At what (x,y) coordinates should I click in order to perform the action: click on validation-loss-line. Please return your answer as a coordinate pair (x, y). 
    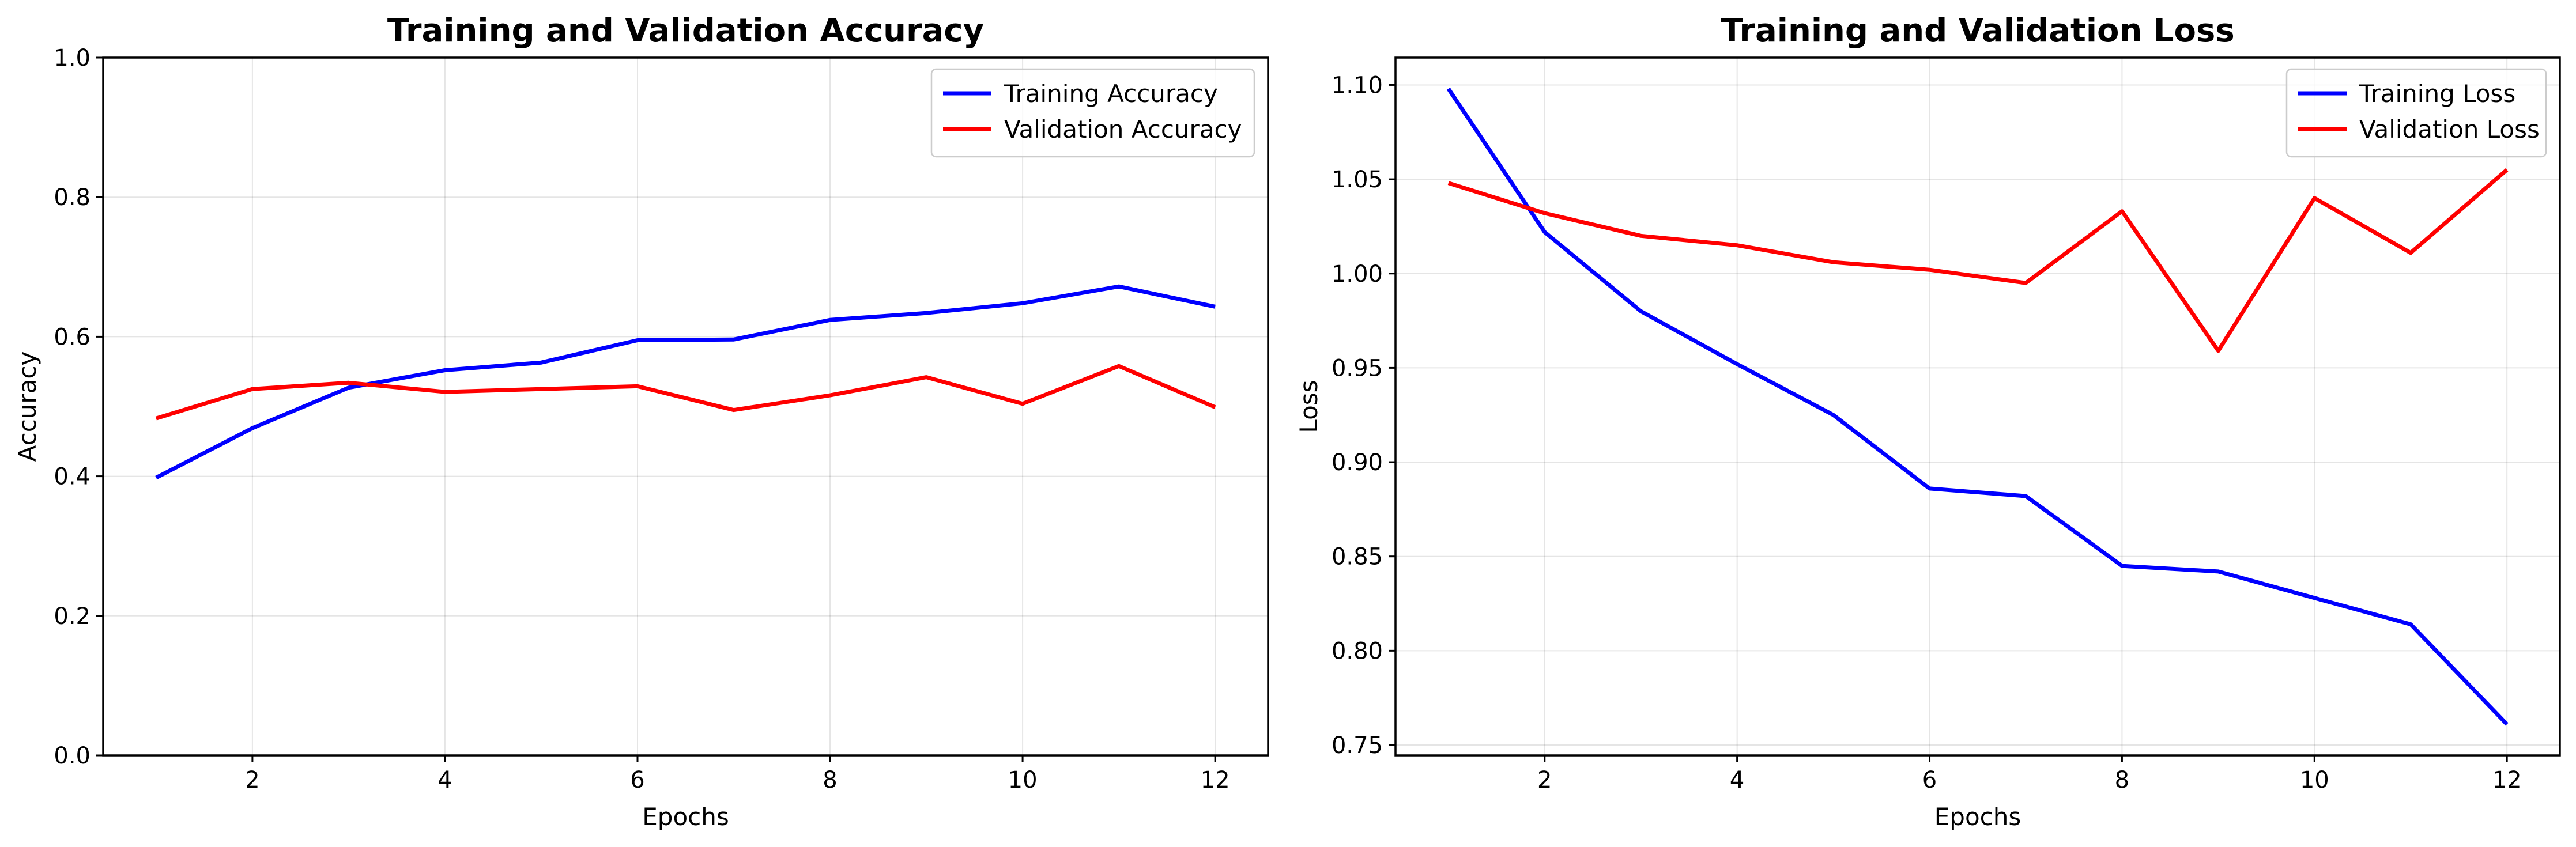
    Looking at the image, I should click on (1978, 260).